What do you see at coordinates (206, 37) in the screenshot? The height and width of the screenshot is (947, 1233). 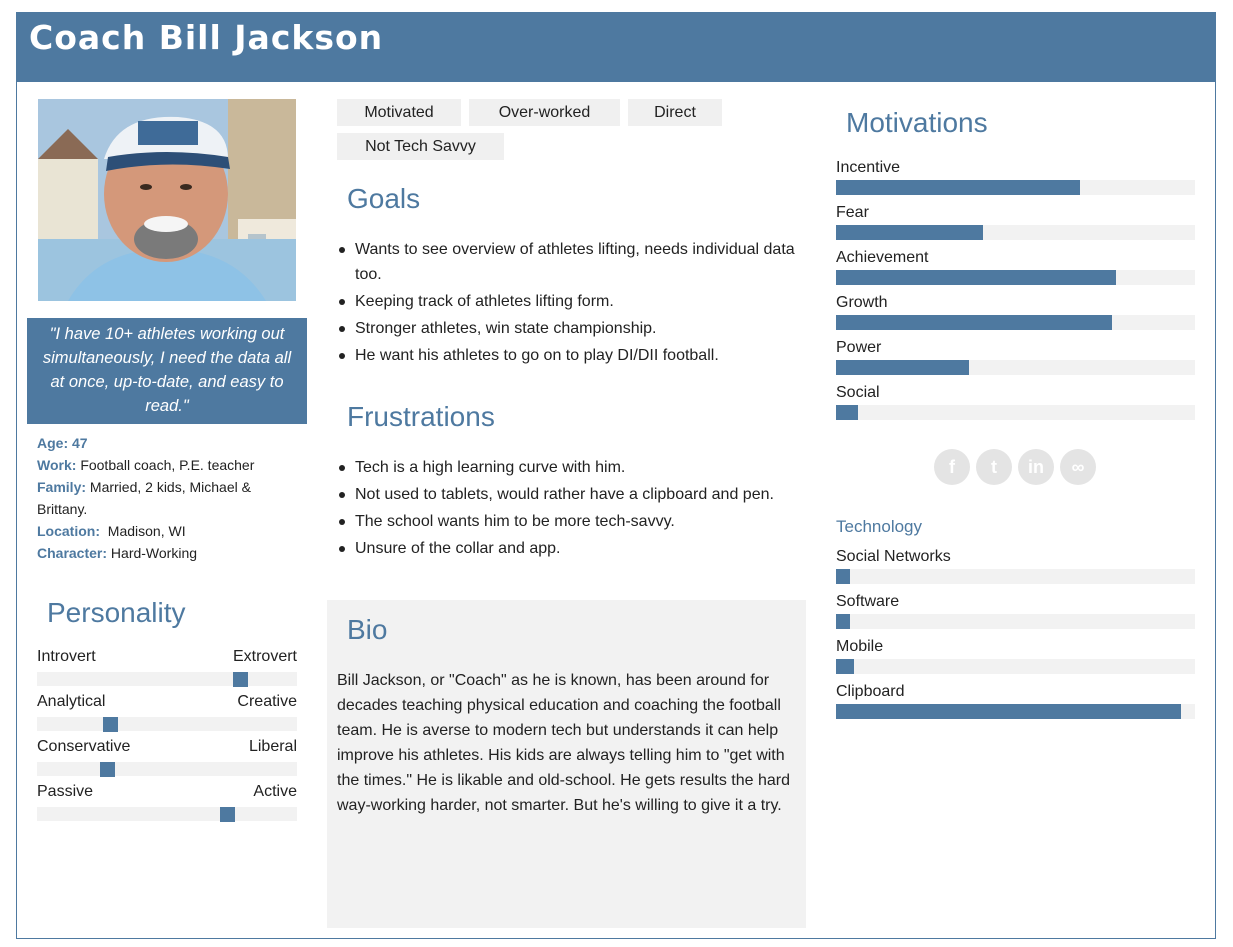 I see `page-title: Coach Bill Jackson` at bounding box center [206, 37].